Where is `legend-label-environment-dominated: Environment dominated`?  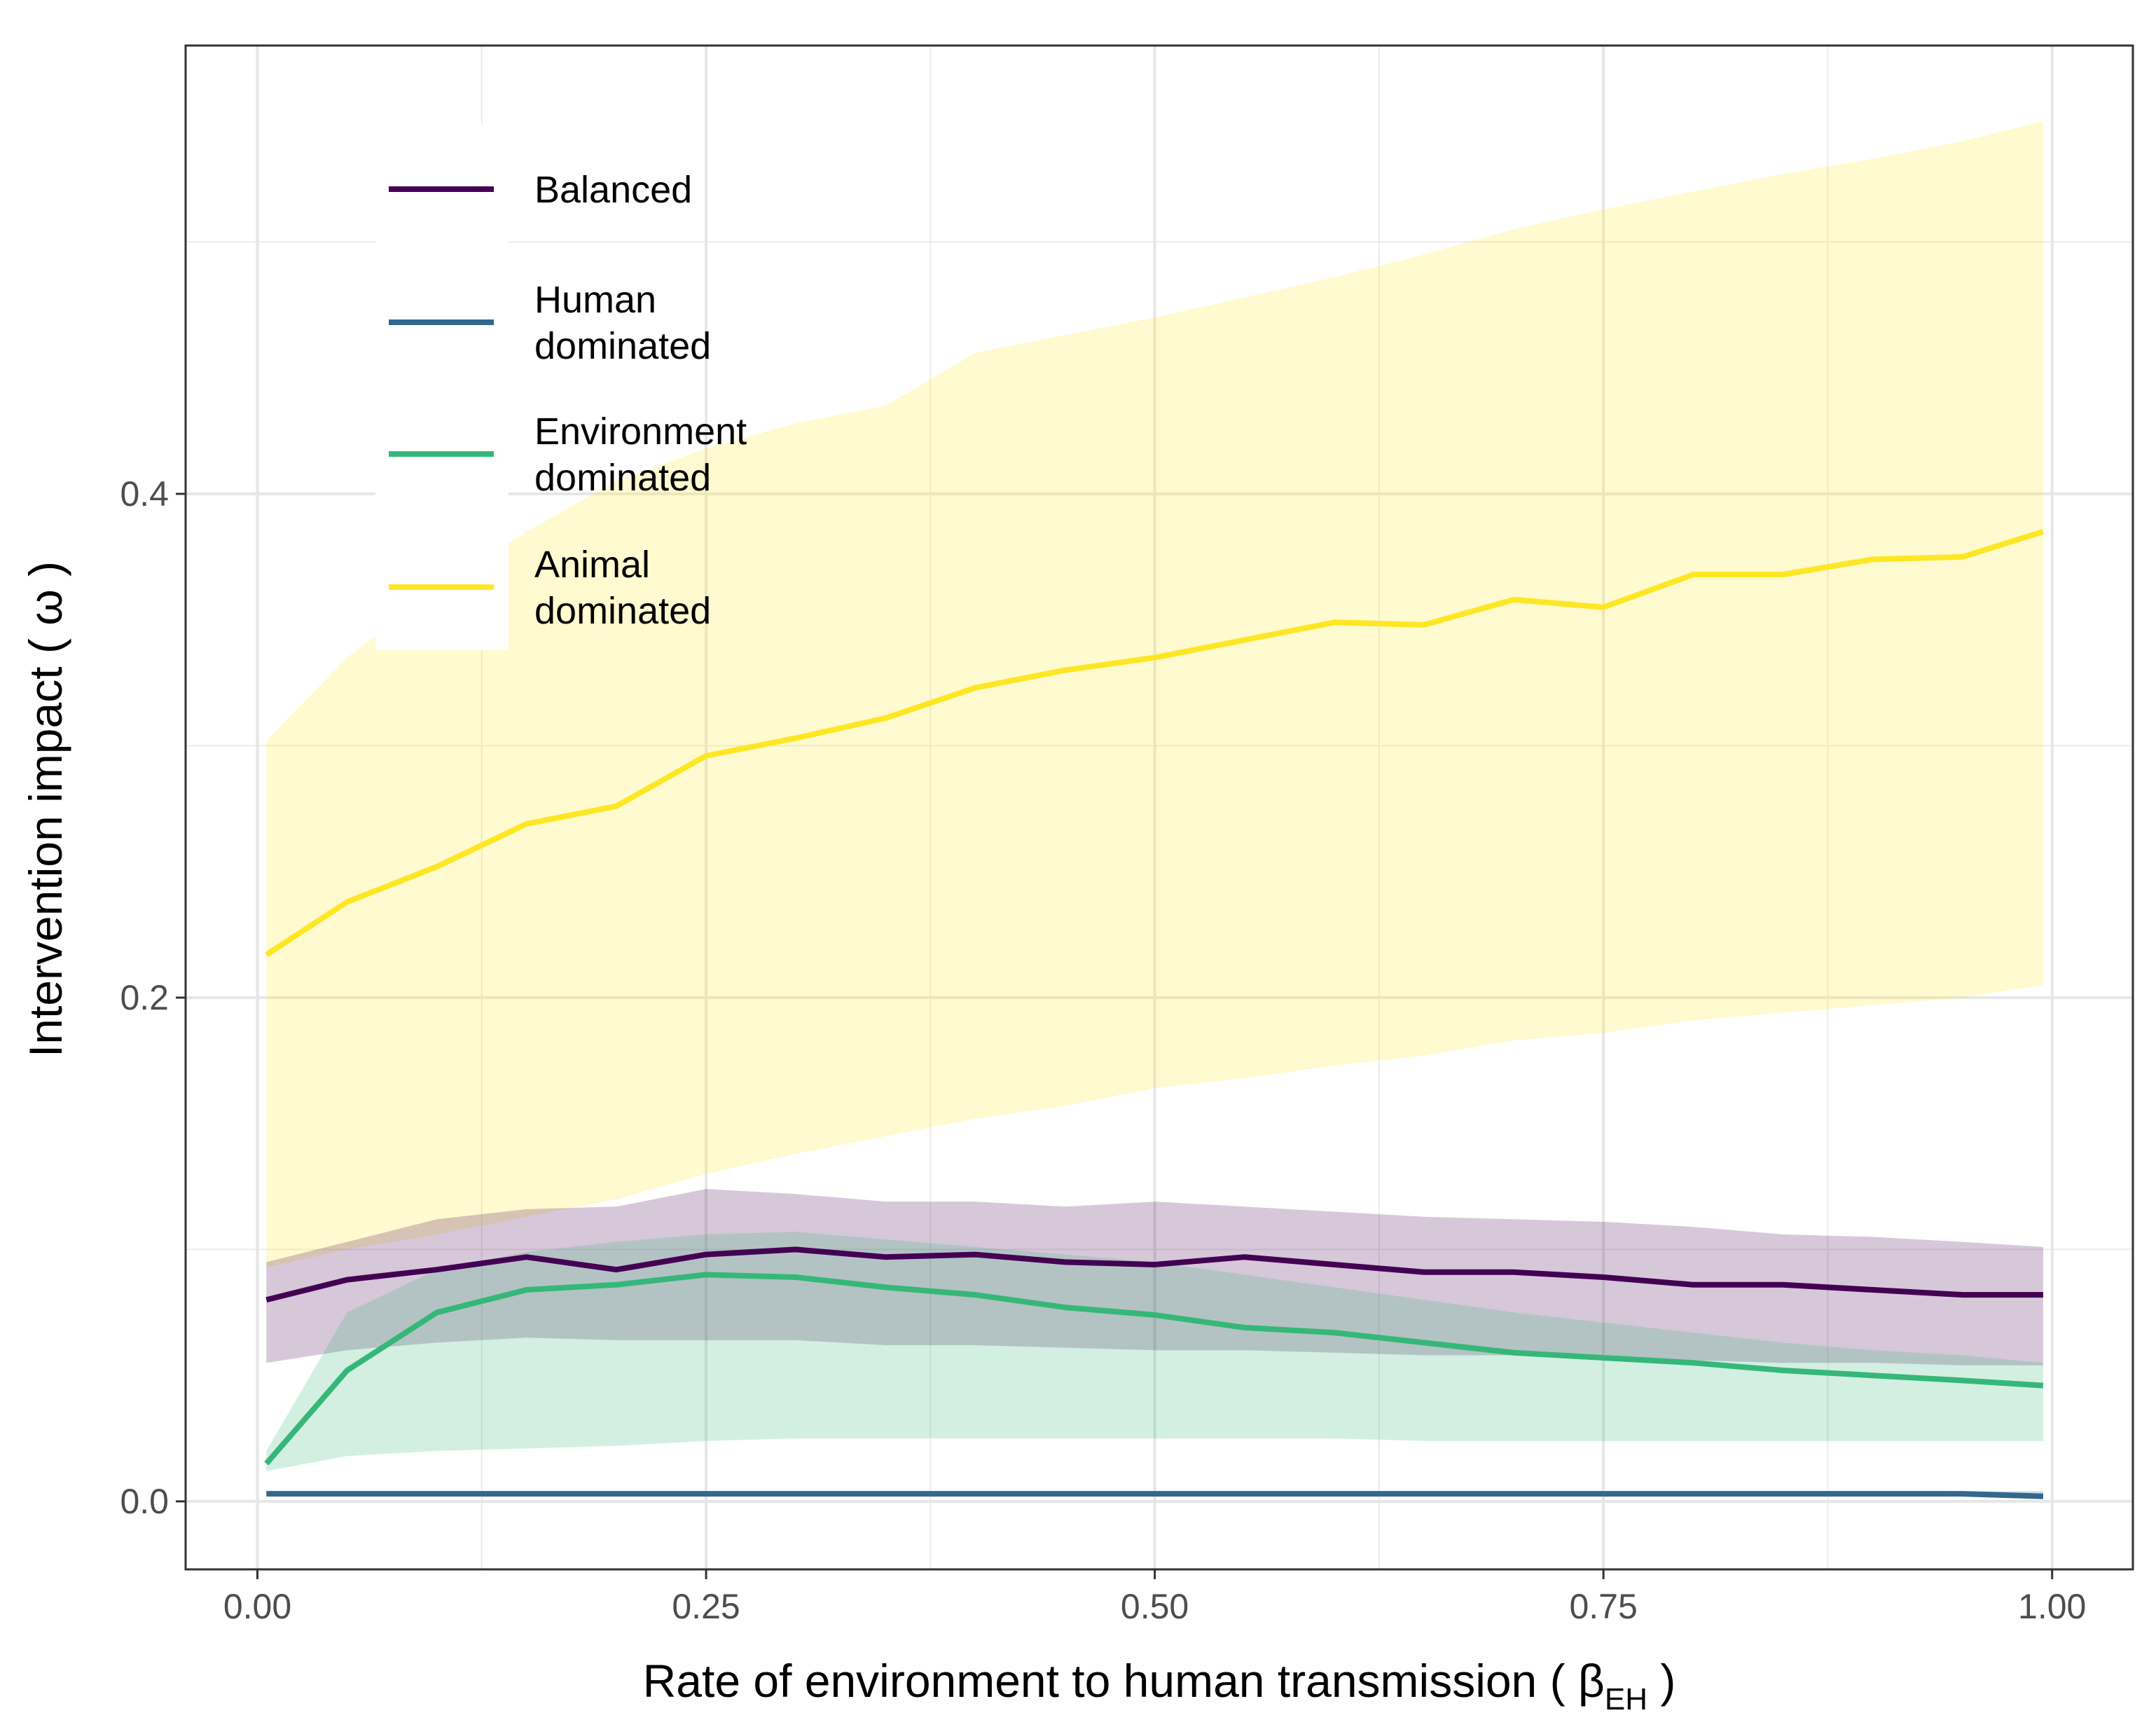 legend-label-environment-dominated: Environment dominated is located at coordinates (640, 455).